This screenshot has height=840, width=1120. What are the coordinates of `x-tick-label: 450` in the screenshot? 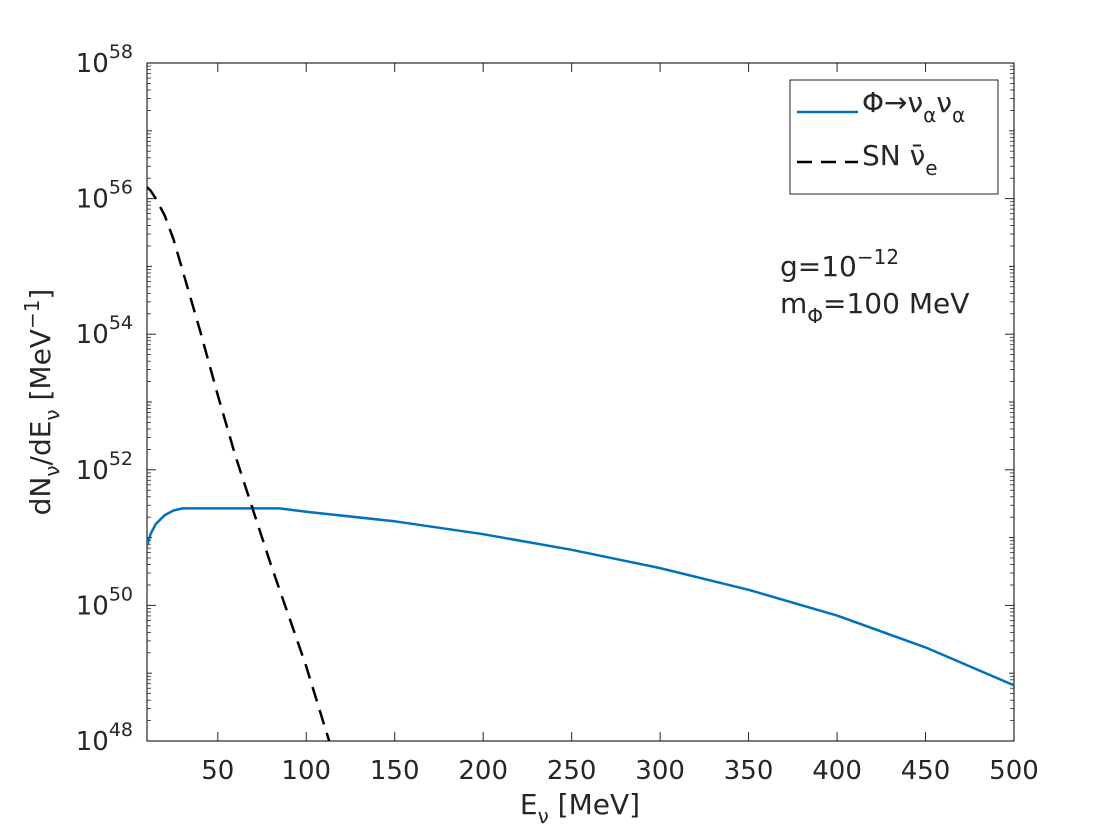 It's located at (926, 771).